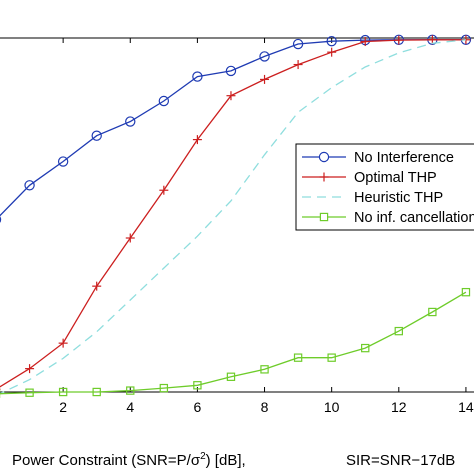 This screenshot has width=474, height=474. What do you see at coordinates (398, 198) in the screenshot?
I see `legend-label-2: Heuristic THP` at bounding box center [398, 198].